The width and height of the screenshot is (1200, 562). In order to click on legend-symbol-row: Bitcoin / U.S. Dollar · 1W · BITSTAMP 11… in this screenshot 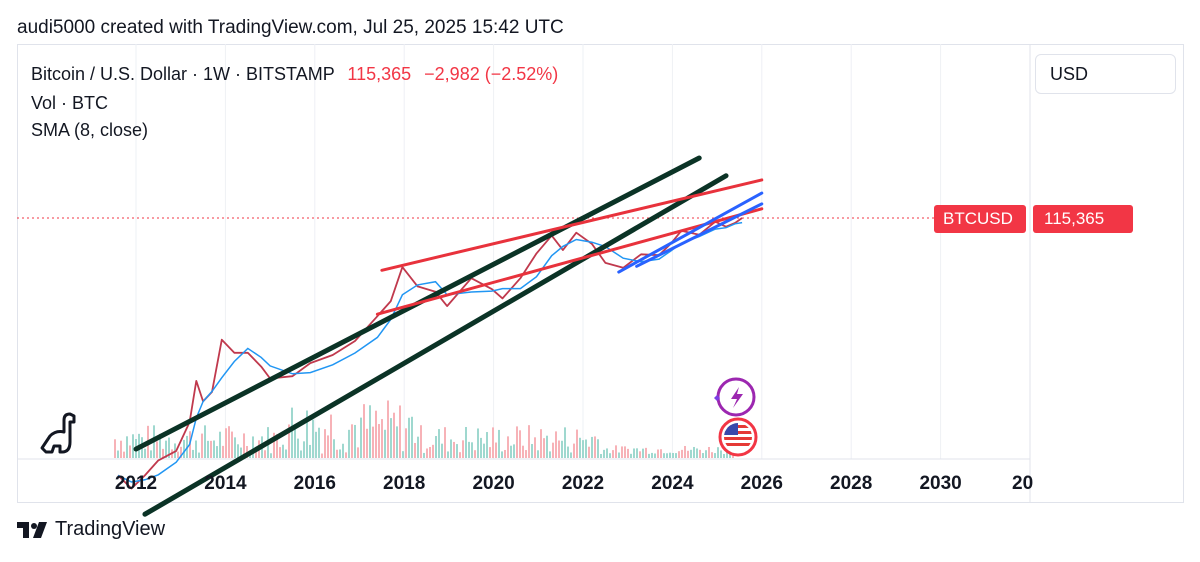, I will do `click(294, 74)`.